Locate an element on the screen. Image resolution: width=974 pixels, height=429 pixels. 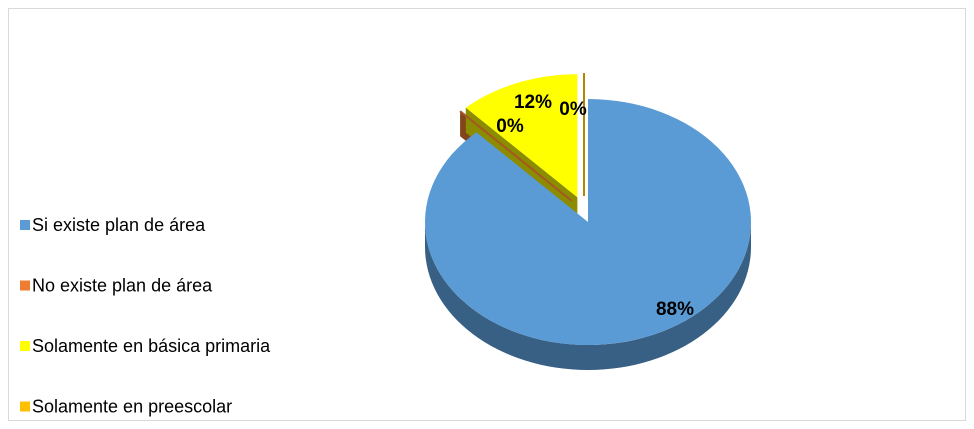
data-label: 88% is located at coordinates (675, 309).